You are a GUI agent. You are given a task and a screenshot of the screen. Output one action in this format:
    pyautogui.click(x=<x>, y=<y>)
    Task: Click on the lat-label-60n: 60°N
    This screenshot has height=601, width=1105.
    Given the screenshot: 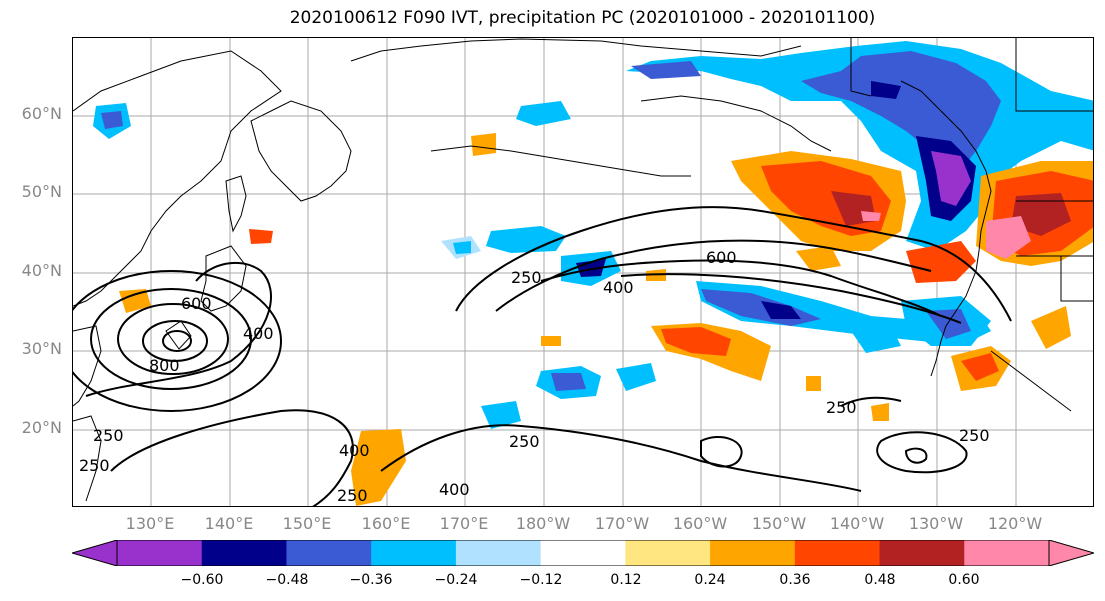 What is the action you would take?
    pyautogui.click(x=41, y=113)
    